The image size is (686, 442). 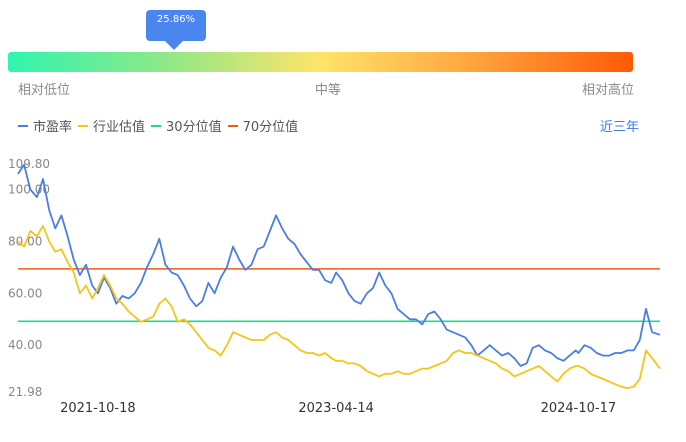 I want to click on legend-swatch-pe, so click(x=23, y=125).